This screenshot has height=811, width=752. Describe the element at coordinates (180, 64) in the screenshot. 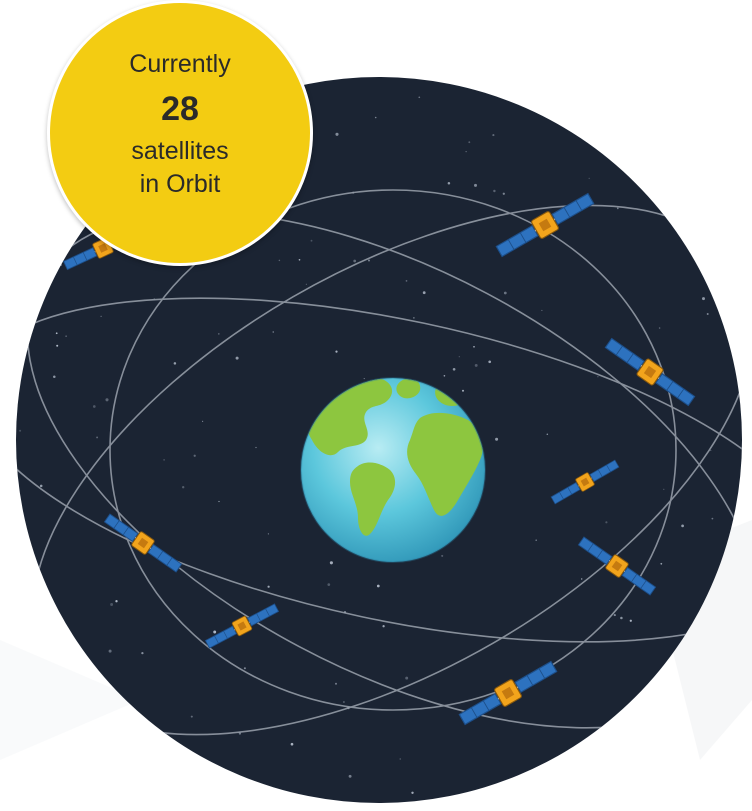

I see `badge-line-currently: Currently` at that location.